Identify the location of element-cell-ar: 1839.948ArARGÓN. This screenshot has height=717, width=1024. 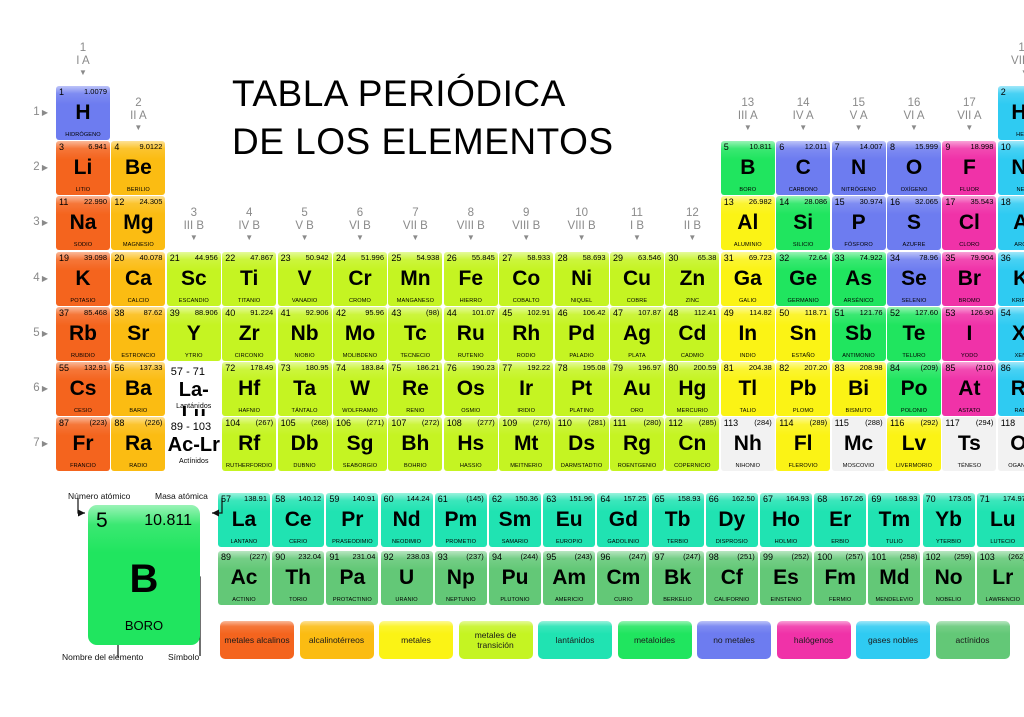
(1010, 223).